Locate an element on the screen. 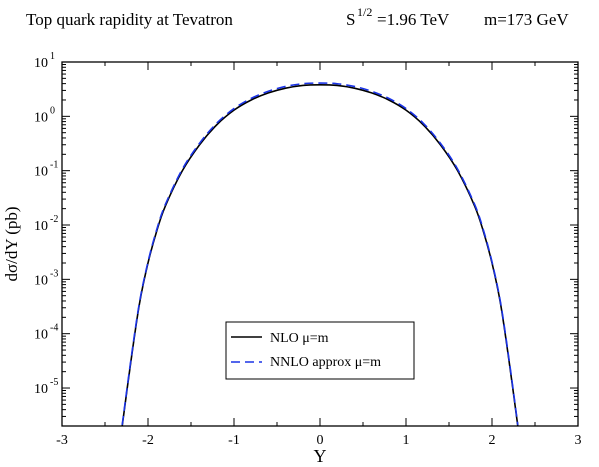 The height and width of the screenshot is (467, 599). y-tick-label-exp: 0 is located at coordinates (52, 110).